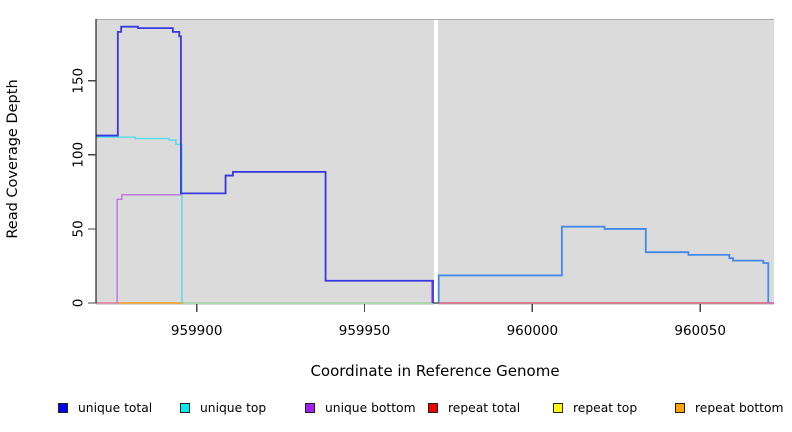 The image size is (792, 432). Describe the element at coordinates (700, 331) in the screenshot. I see `x-tick-label: 960050` at that location.